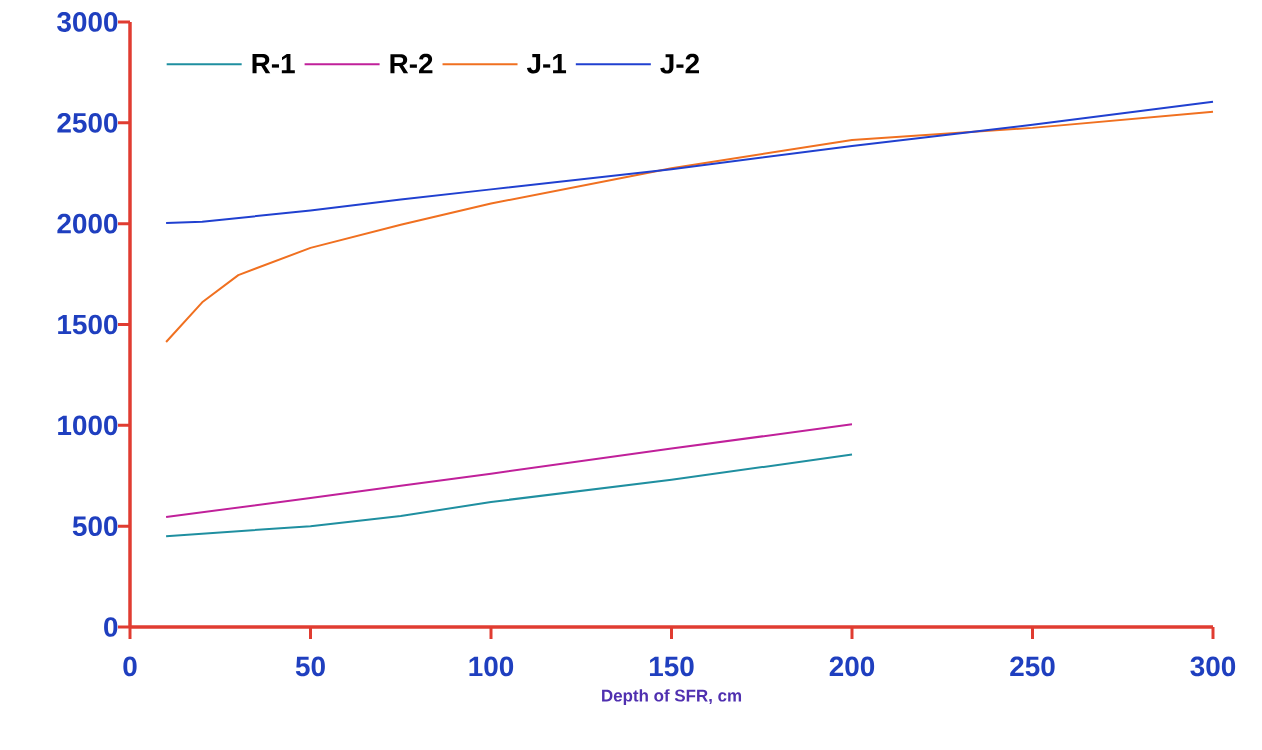 Image resolution: width=1262 pixels, height=750 pixels. Describe the element at coordinates (310, 666) in the screenshot. I see `x-tick-label: 50` at that location.